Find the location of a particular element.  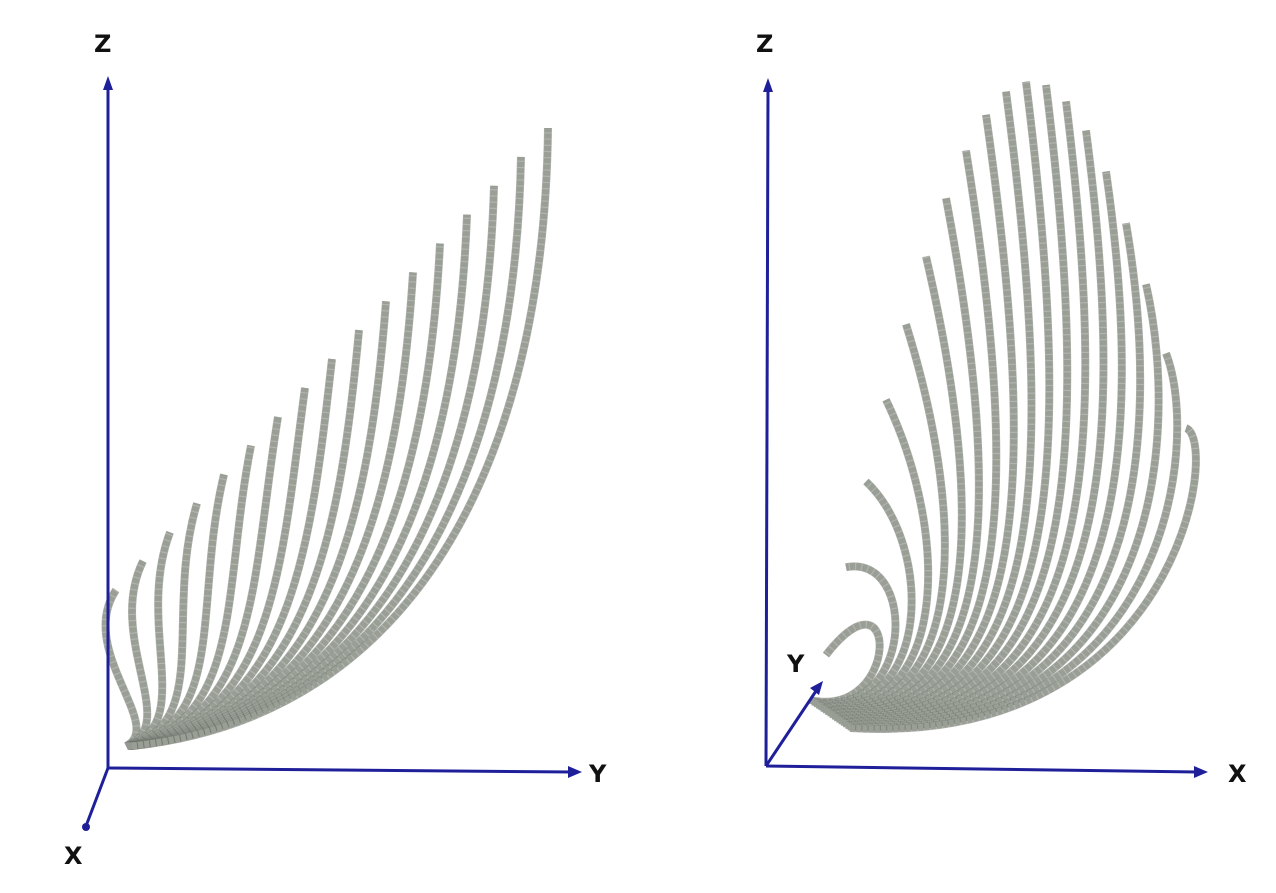

left-x-axis is located at coordinates (97, 797).